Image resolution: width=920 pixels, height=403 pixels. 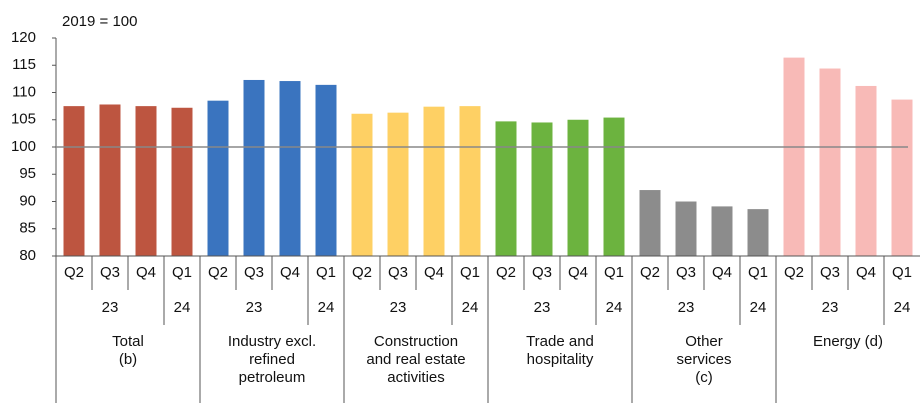 I want to click on y-tick-label: 85, so click(x=27, y=228).